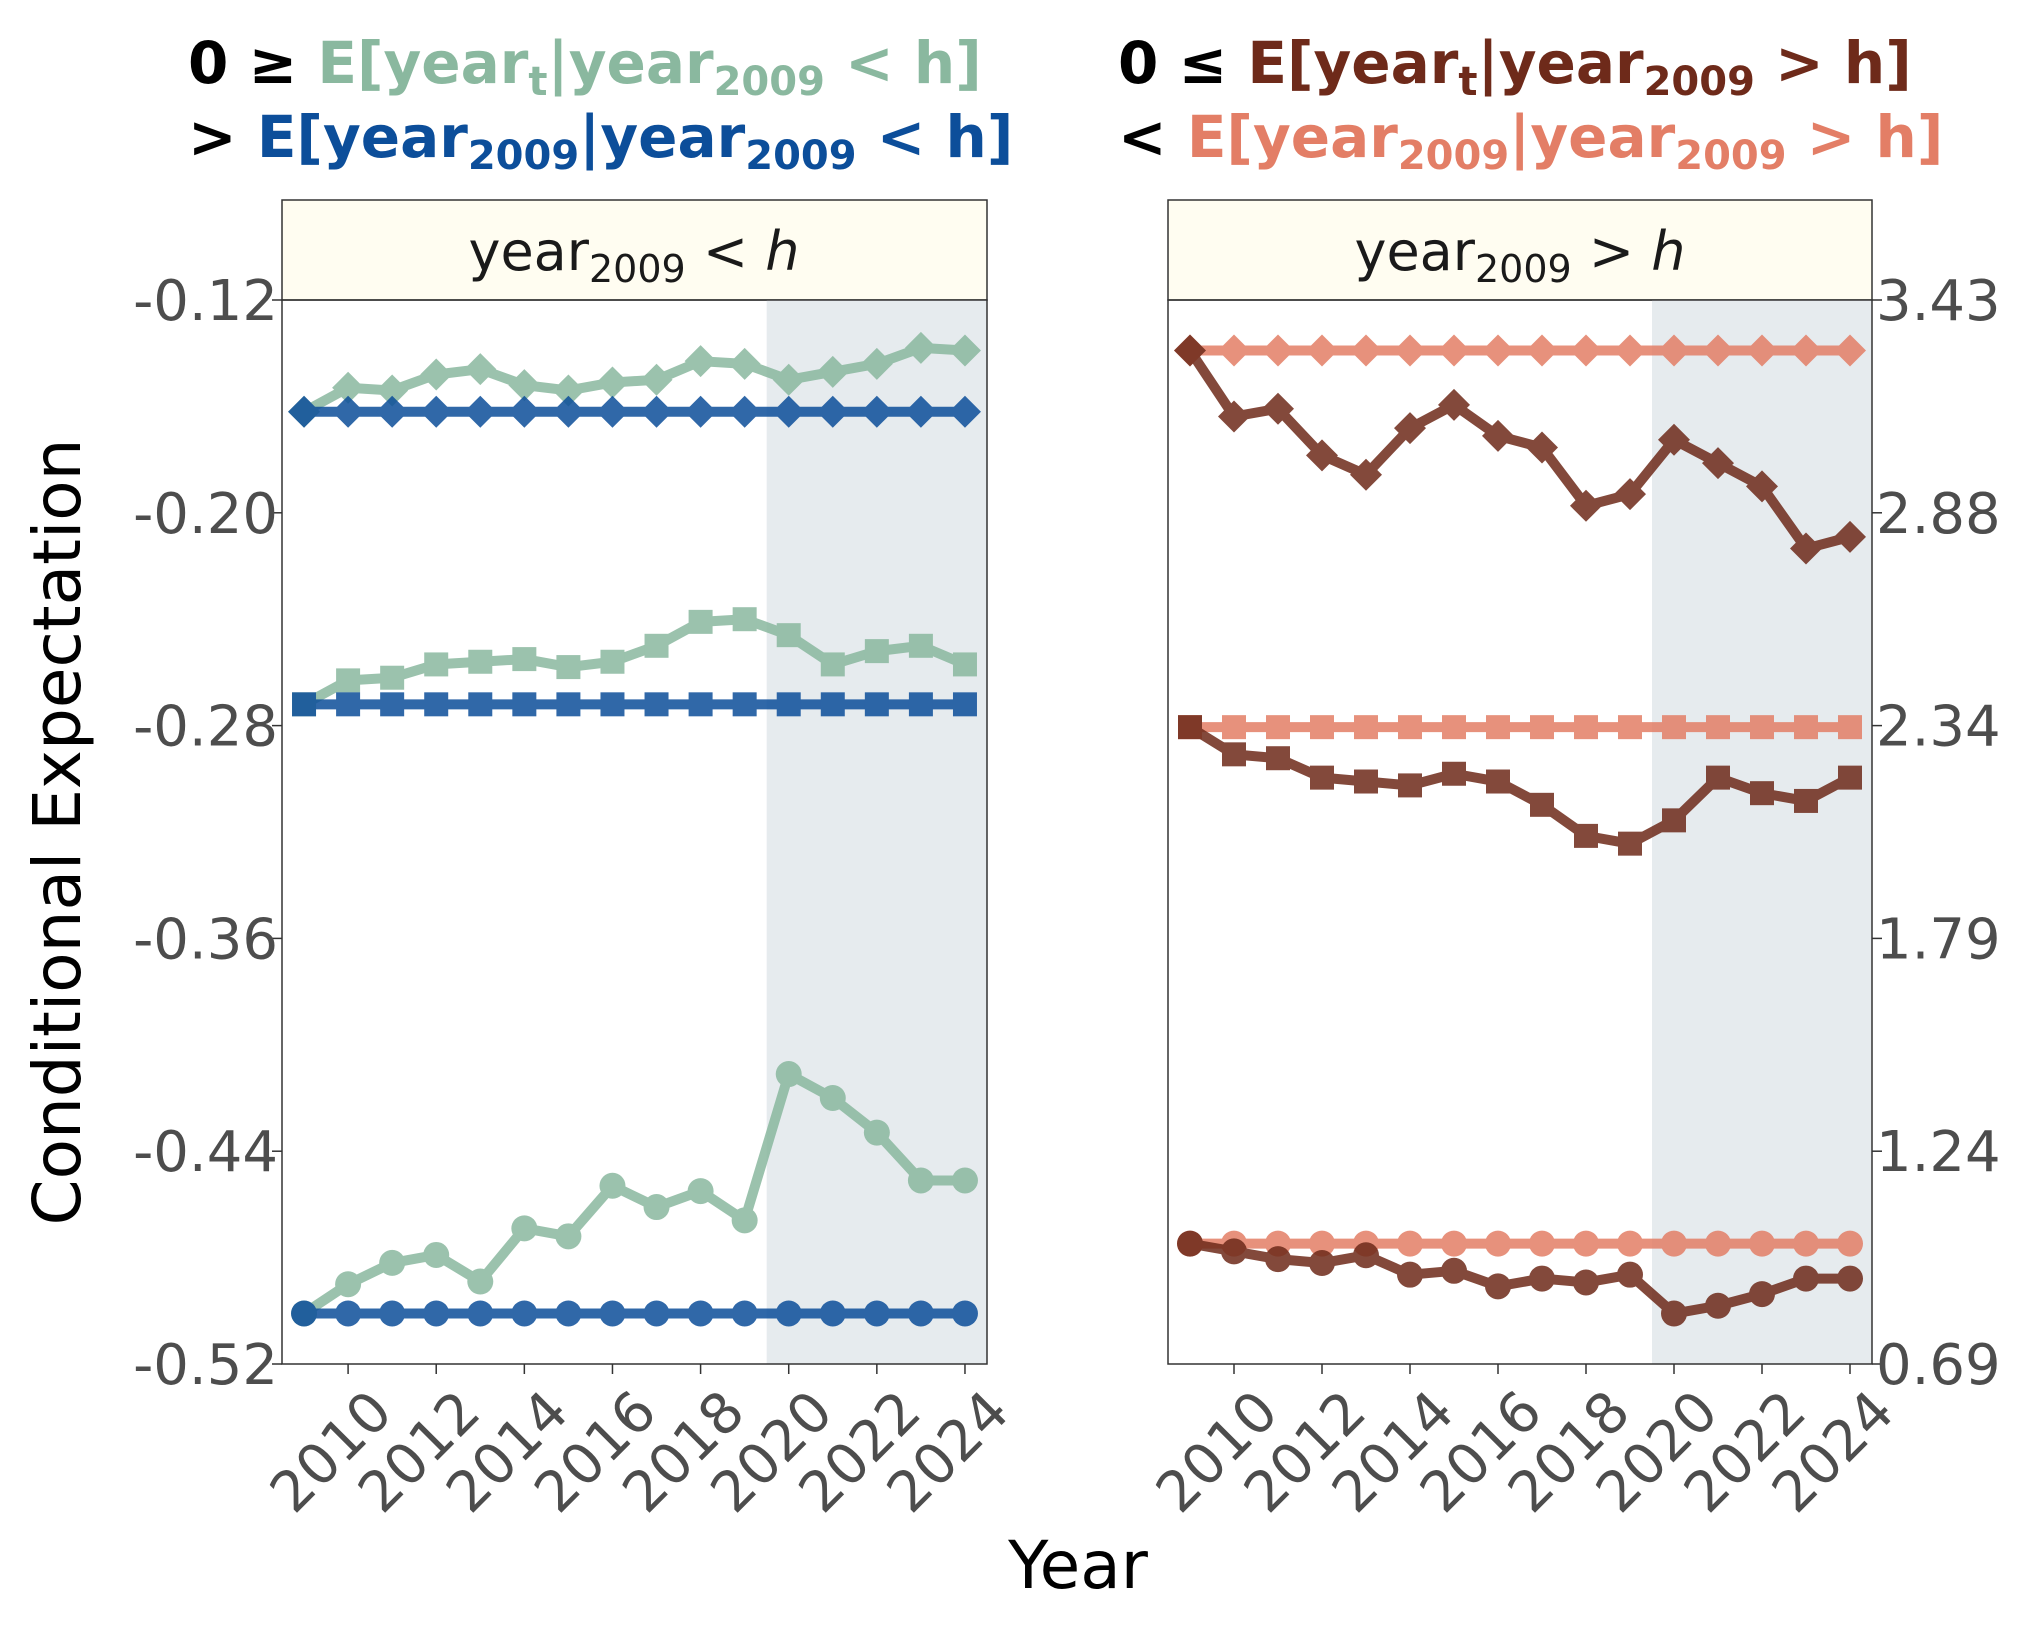  Describe the element at coordinates (1938, 1152) in the screenshot. I see `y-tick-label: 1.24` at that location.